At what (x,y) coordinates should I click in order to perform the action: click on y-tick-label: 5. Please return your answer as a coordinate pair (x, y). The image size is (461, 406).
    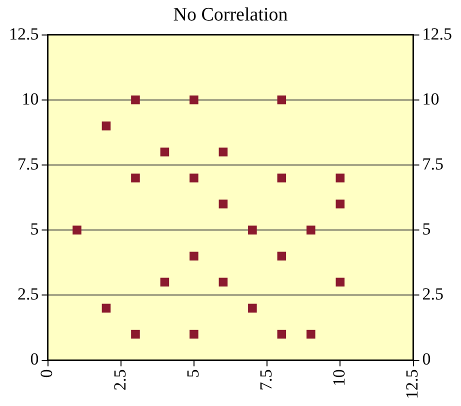
    Looking at the image, I should click on (34, 229).